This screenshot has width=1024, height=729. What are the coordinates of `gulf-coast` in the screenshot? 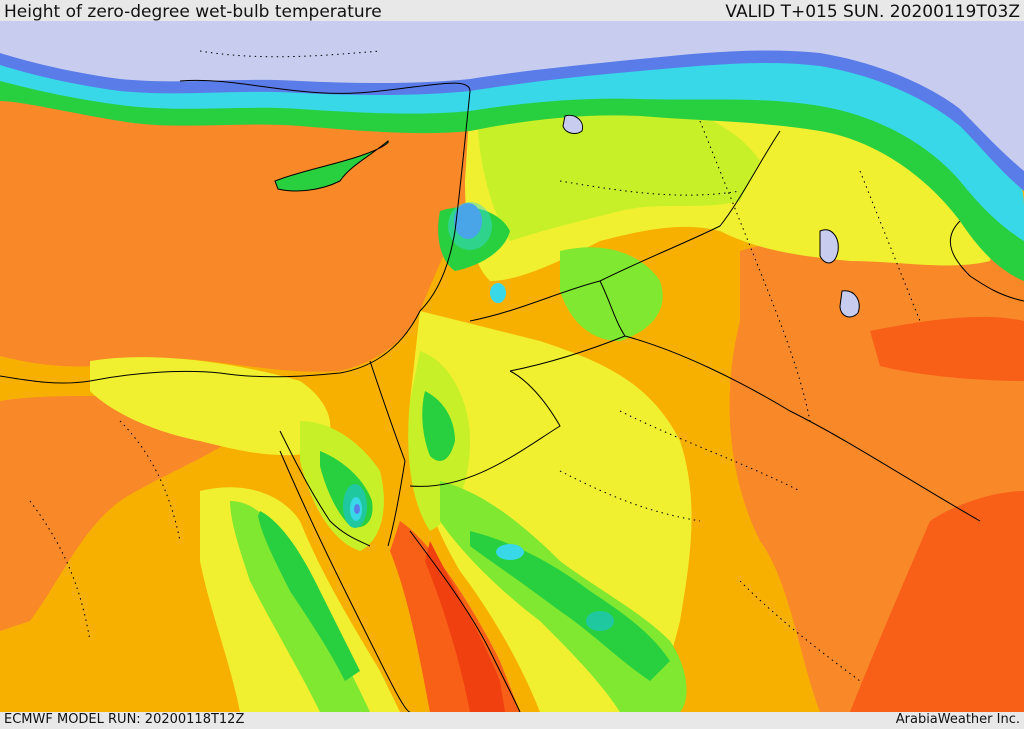 It's located at (986, 261).